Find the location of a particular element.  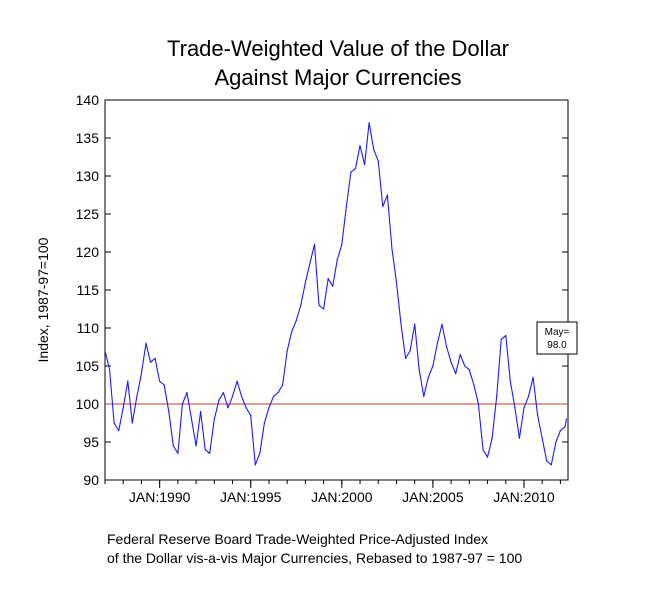

y-axis-label: Index, 1987-97=100 is located at coordinates (43, 299).